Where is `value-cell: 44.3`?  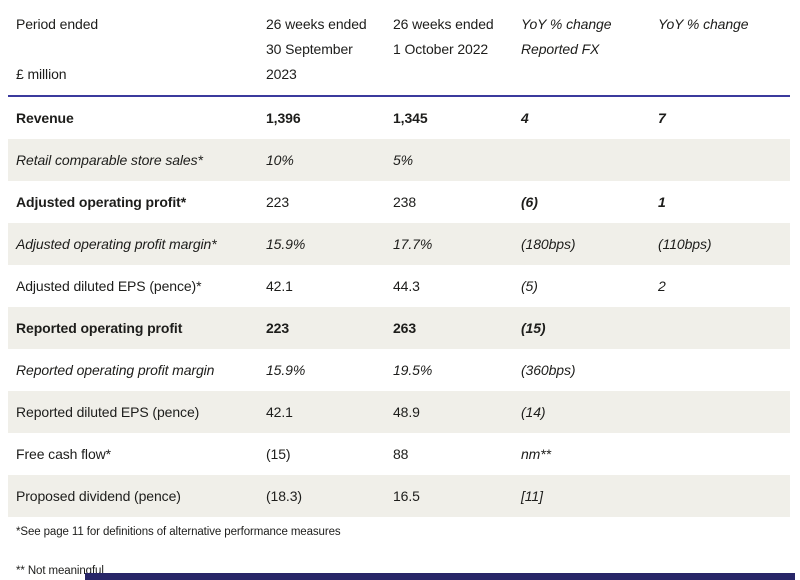
value-cell: 44.3 is located at coordinates (406, 286).